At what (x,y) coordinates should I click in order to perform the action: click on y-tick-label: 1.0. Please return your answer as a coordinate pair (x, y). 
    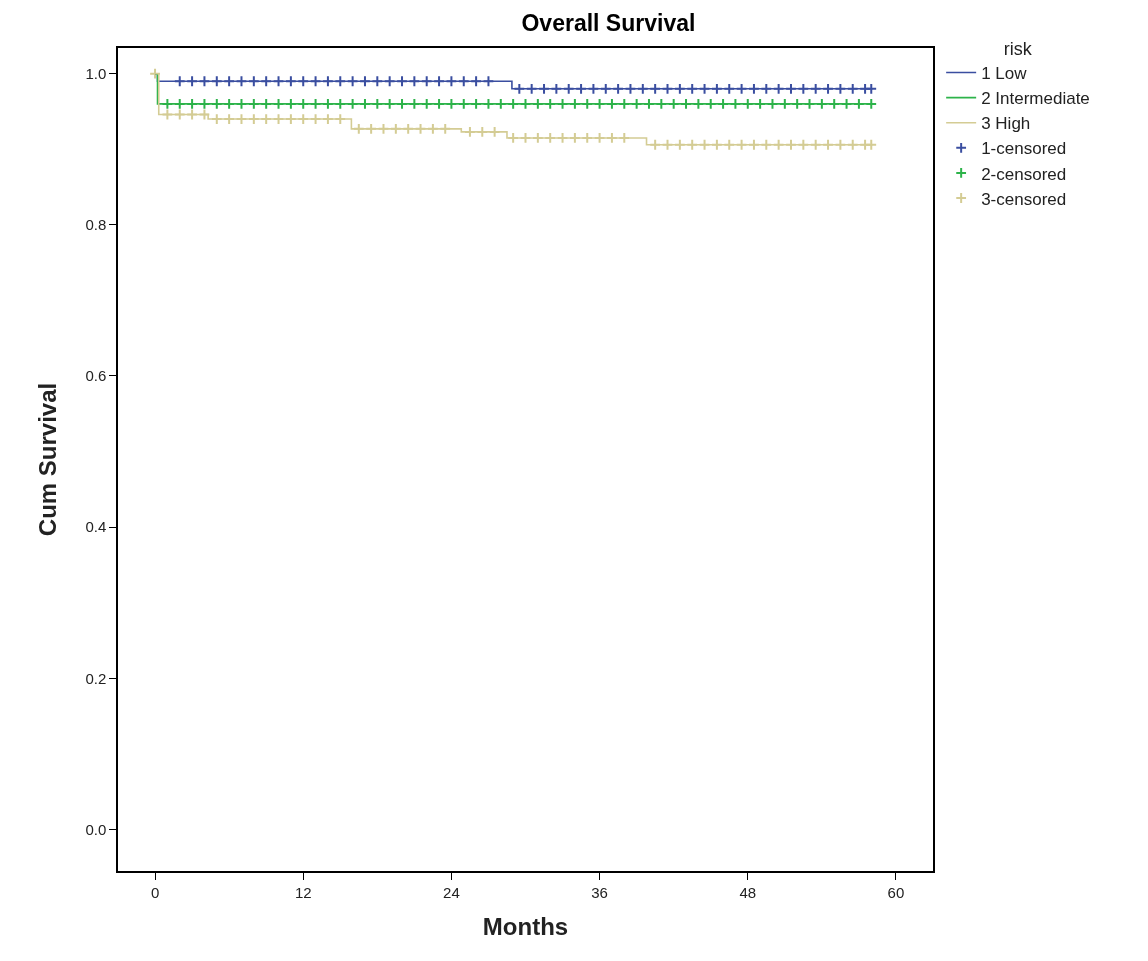
    Looking at the image, I should click on (96, 73).